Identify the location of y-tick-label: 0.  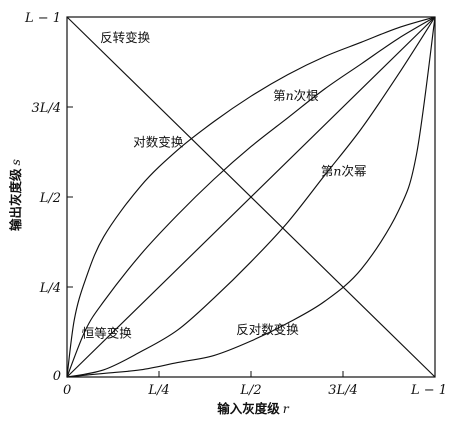
(57, 376).